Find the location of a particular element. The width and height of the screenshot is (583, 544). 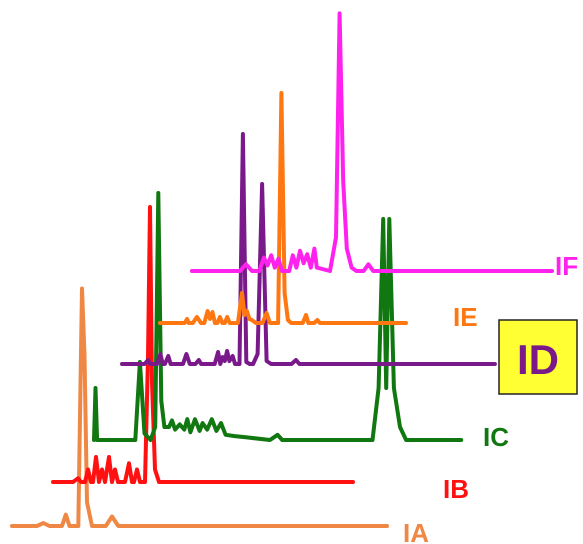

series-label-id: ID is located at coordinates (538, 359).